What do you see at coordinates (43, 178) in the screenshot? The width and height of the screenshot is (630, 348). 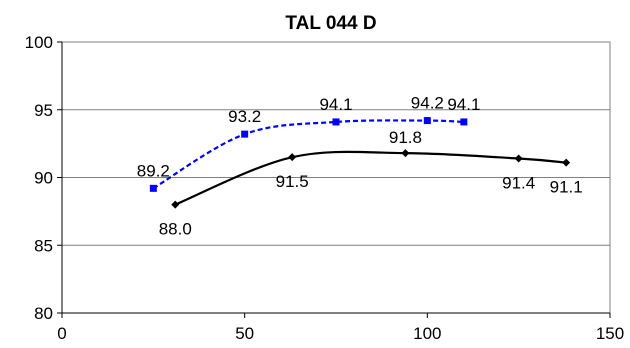 I see `y-tick-label: 90` at bounding box center [43, 178].